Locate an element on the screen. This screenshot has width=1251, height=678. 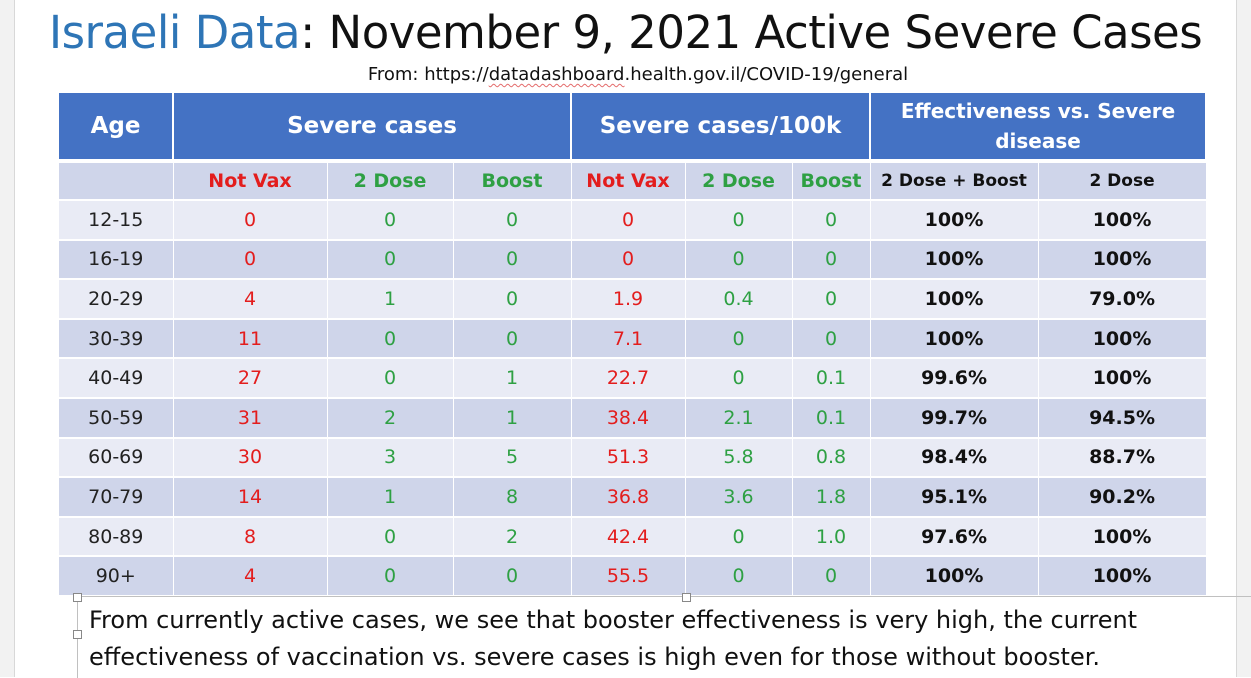
left-scroll-edge is located at coordinates (7, 338).